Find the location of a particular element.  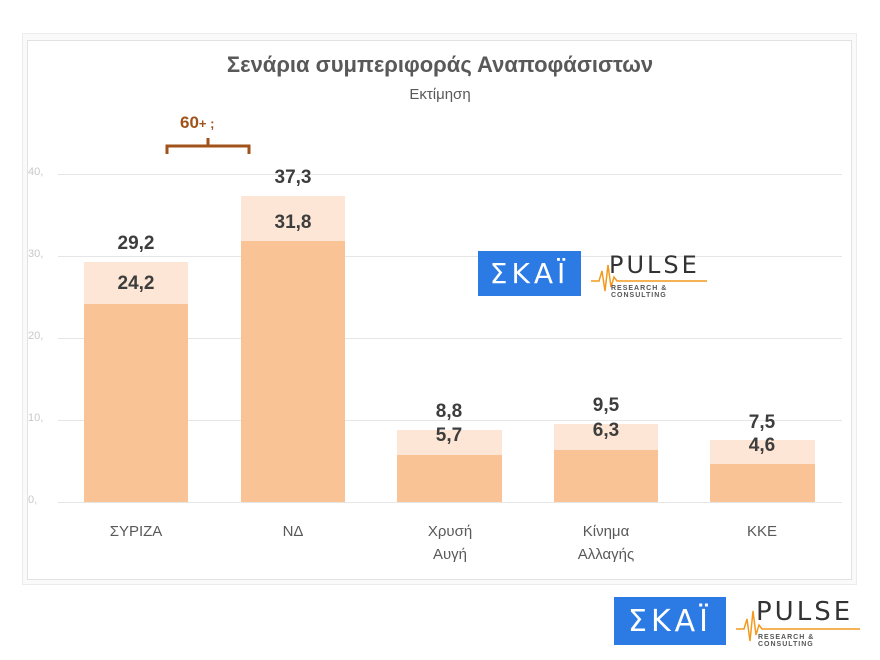

category-kke: ΚΚΕ is located at coordinates (762, 531).